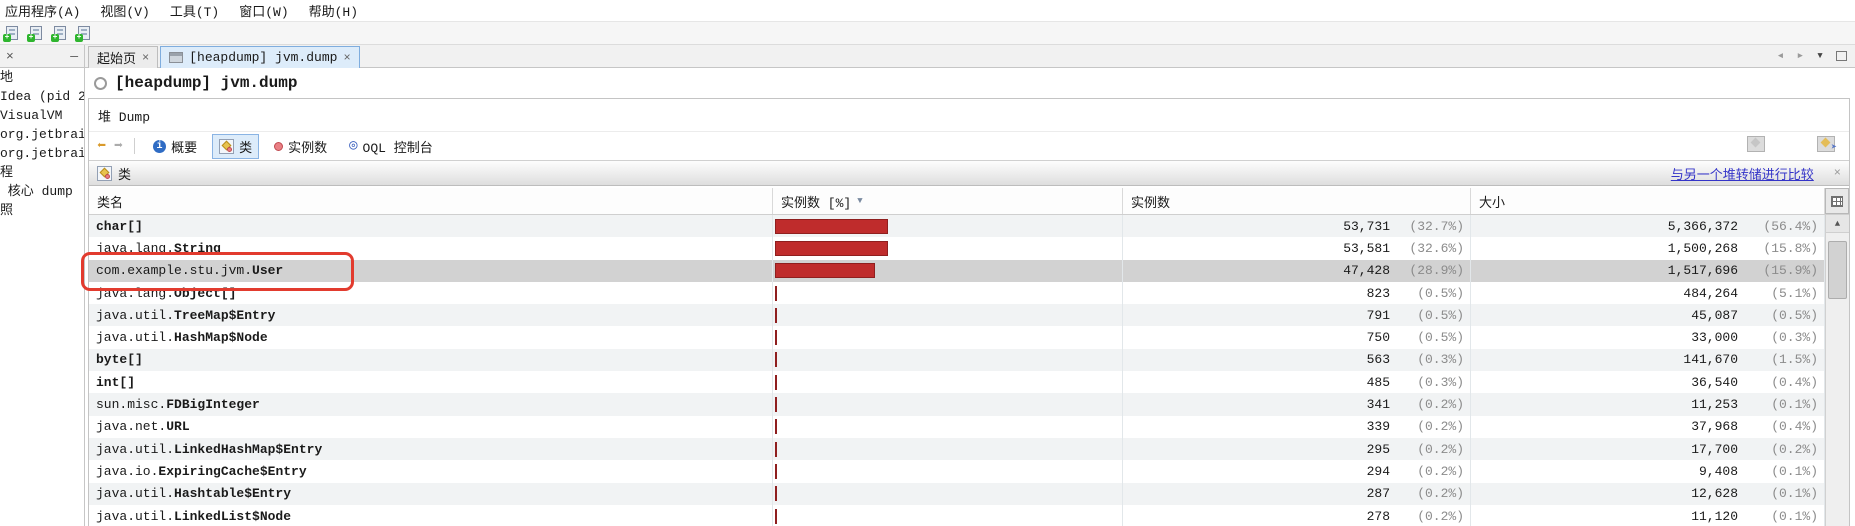 The image size is (1855, 526). Describe the element at coordinates (969, 115) in the screenshot. I see `heap-subtab-strip: 堆 Dump` at that location.